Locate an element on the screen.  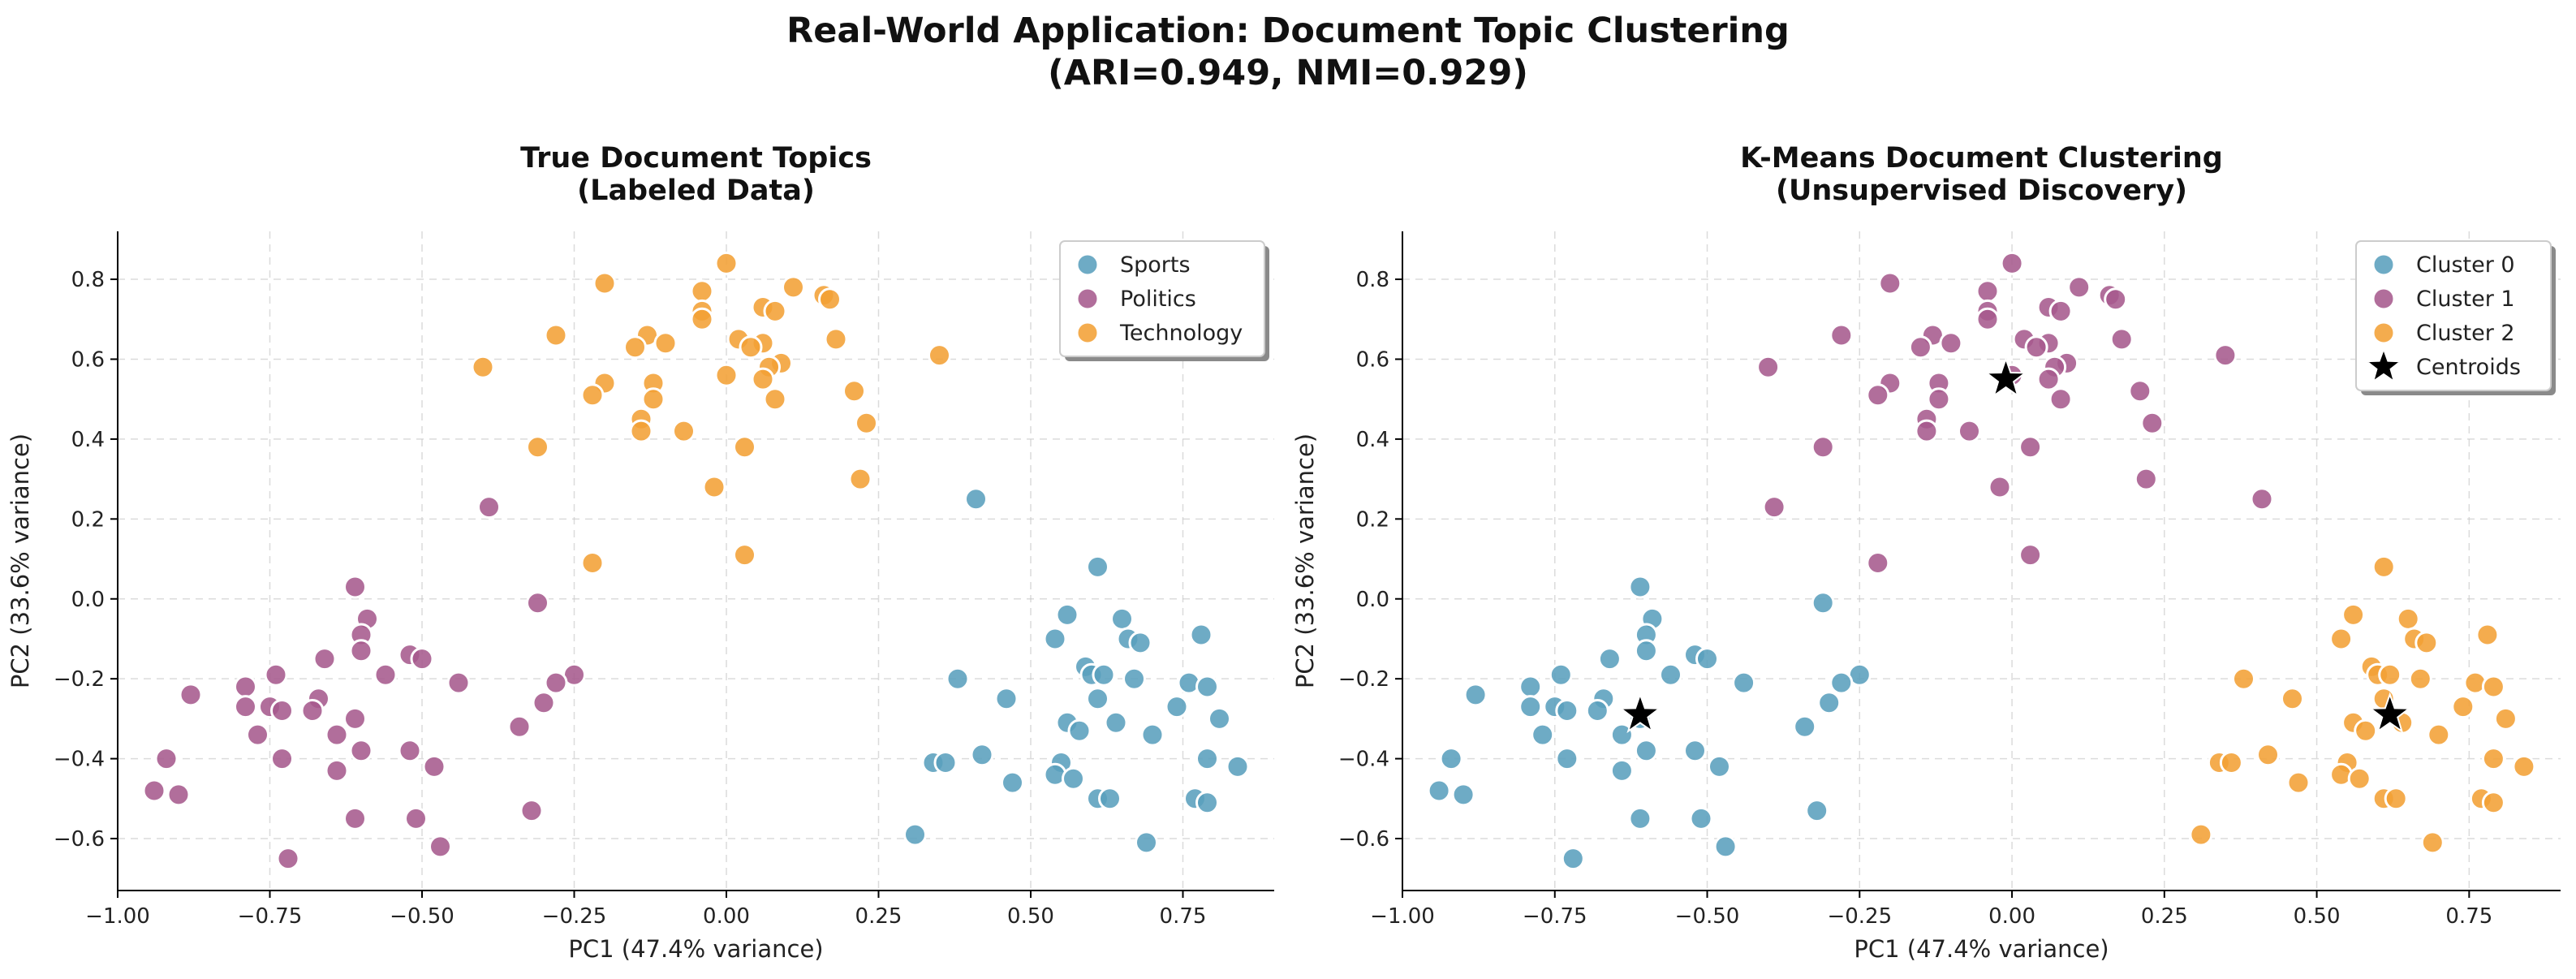
x-tick-label: −0.25 is located at coordinates (1860, 917).